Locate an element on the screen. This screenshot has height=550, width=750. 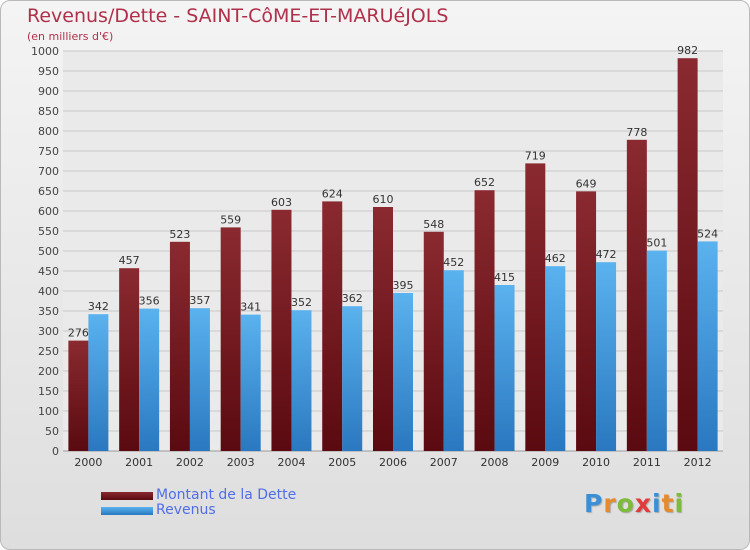
x-tick-label: 2012 is located at coordinates (698, 462).